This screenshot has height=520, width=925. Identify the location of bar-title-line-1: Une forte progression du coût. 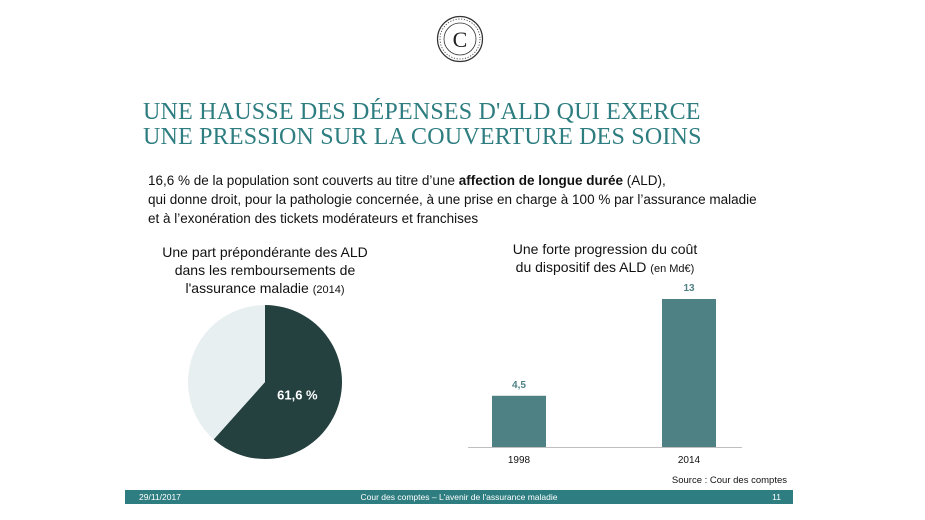
(605, 249).